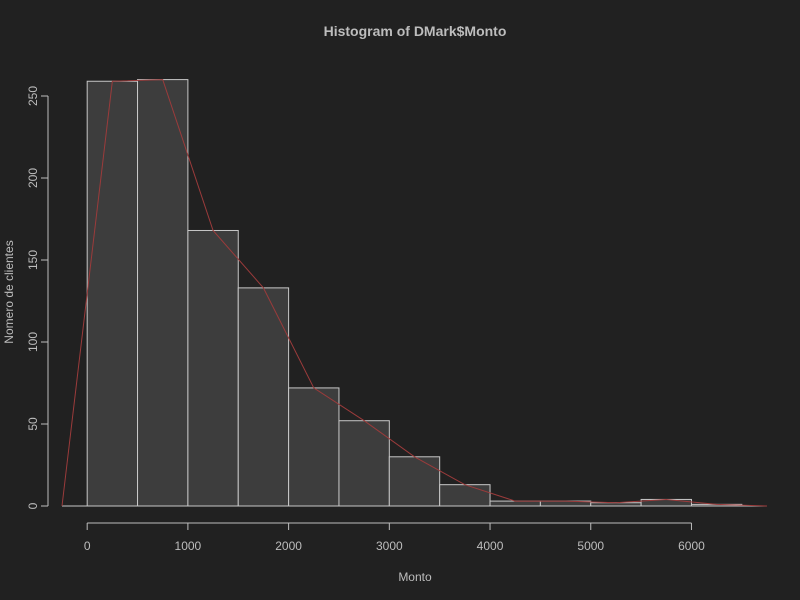 The width and height of the screenshot is (800, 600). Describe the element at coordinates (415, 31) in the screenshot. I see `chart-title: Histogram of DMark$Monto` at that location.